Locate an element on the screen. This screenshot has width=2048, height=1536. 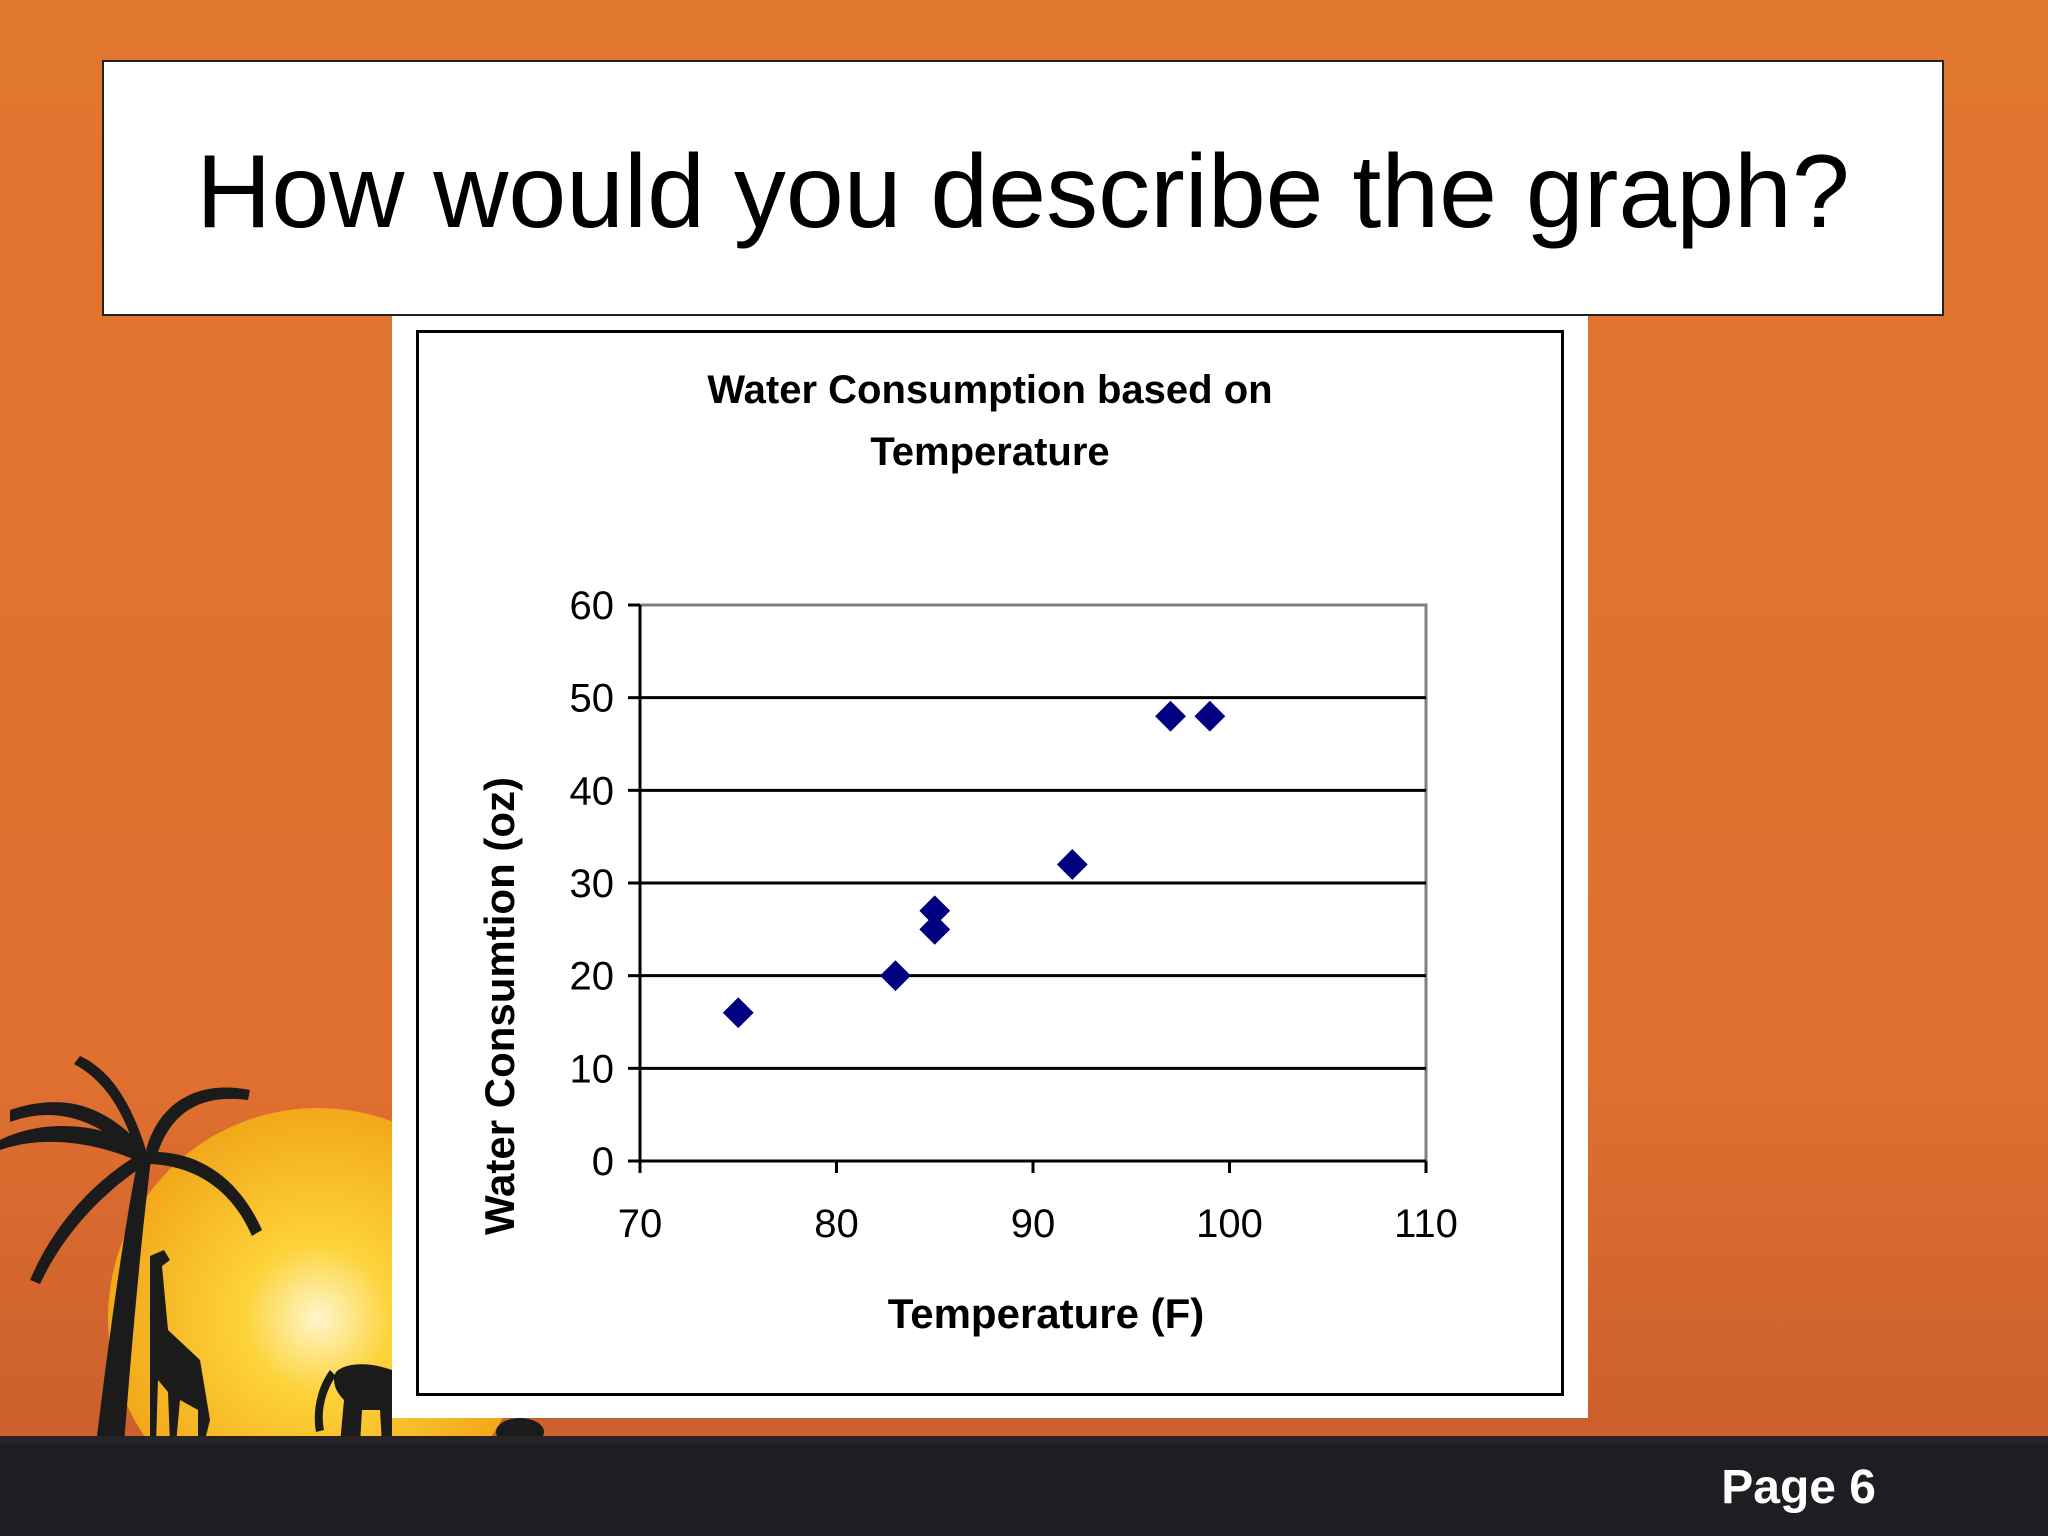
y-tick-label-10: 10 is located at coordinates (592, 1069).